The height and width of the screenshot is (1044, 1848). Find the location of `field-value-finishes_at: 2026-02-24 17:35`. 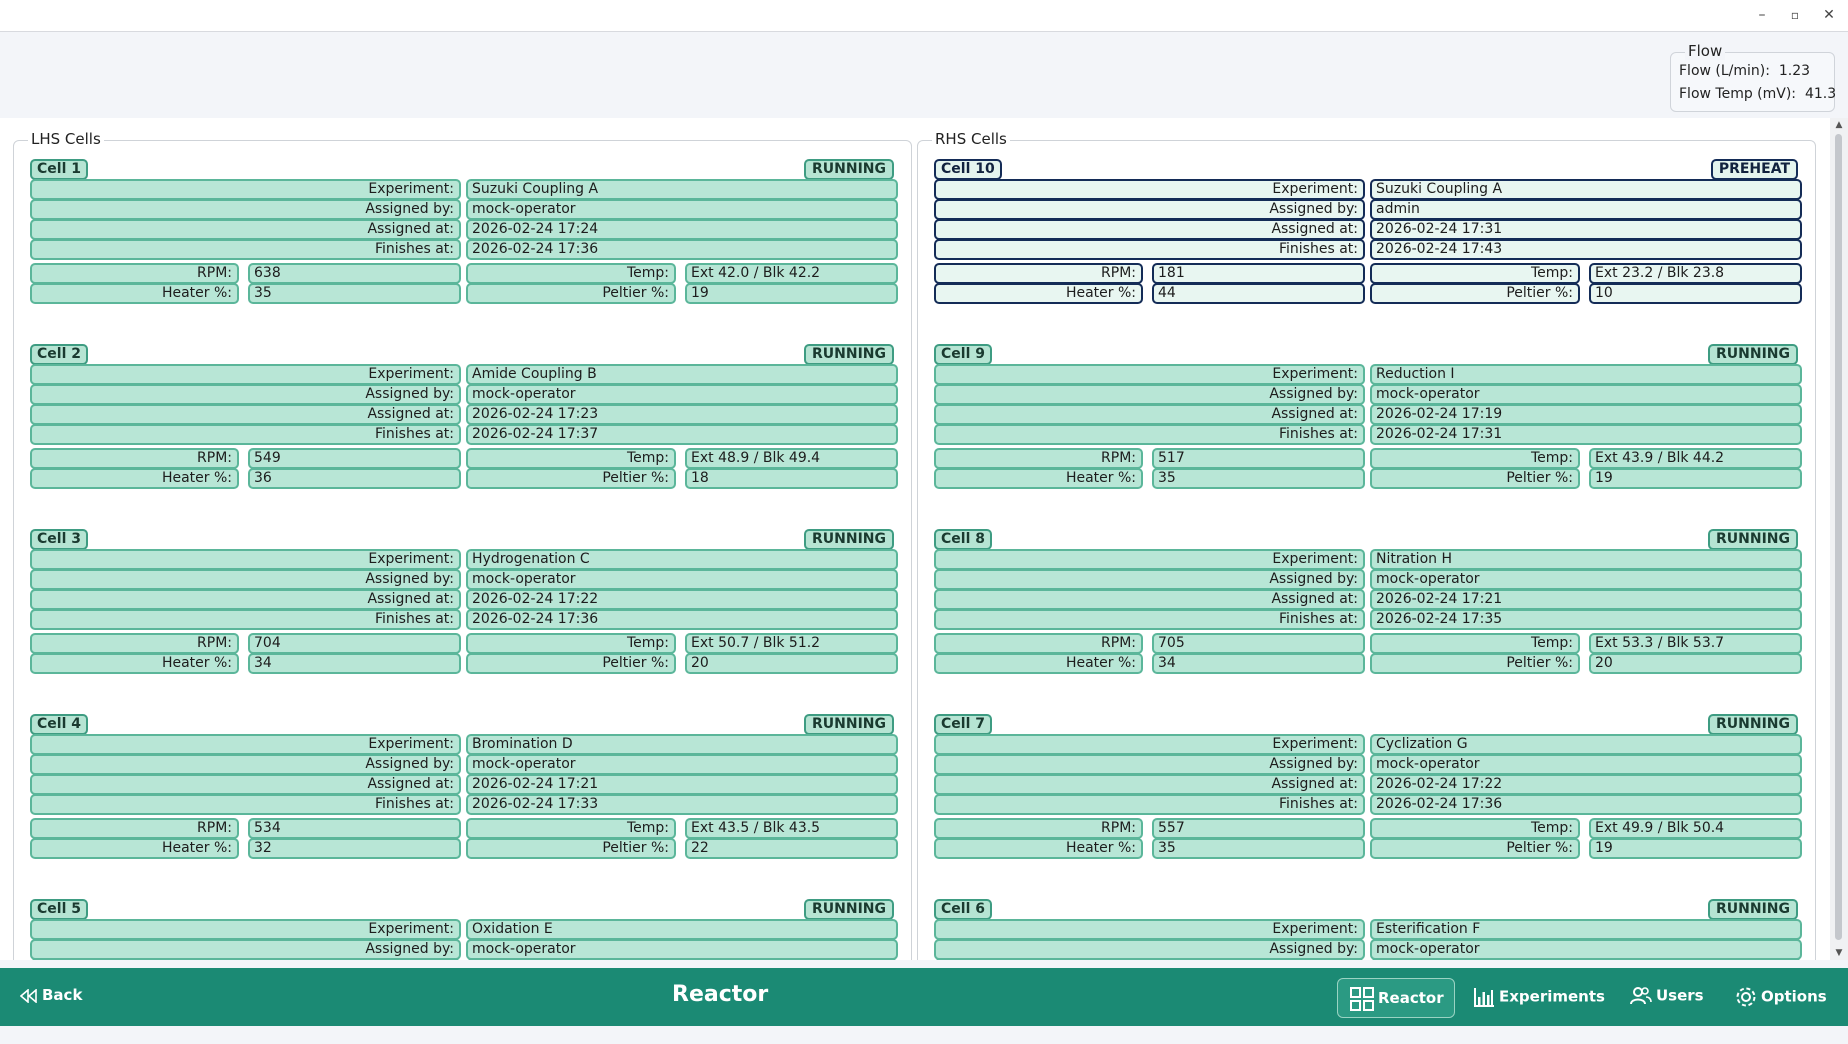

field-value-finishes_at: 2026-02-24 17:35 is located at coordinates (1586, 619).